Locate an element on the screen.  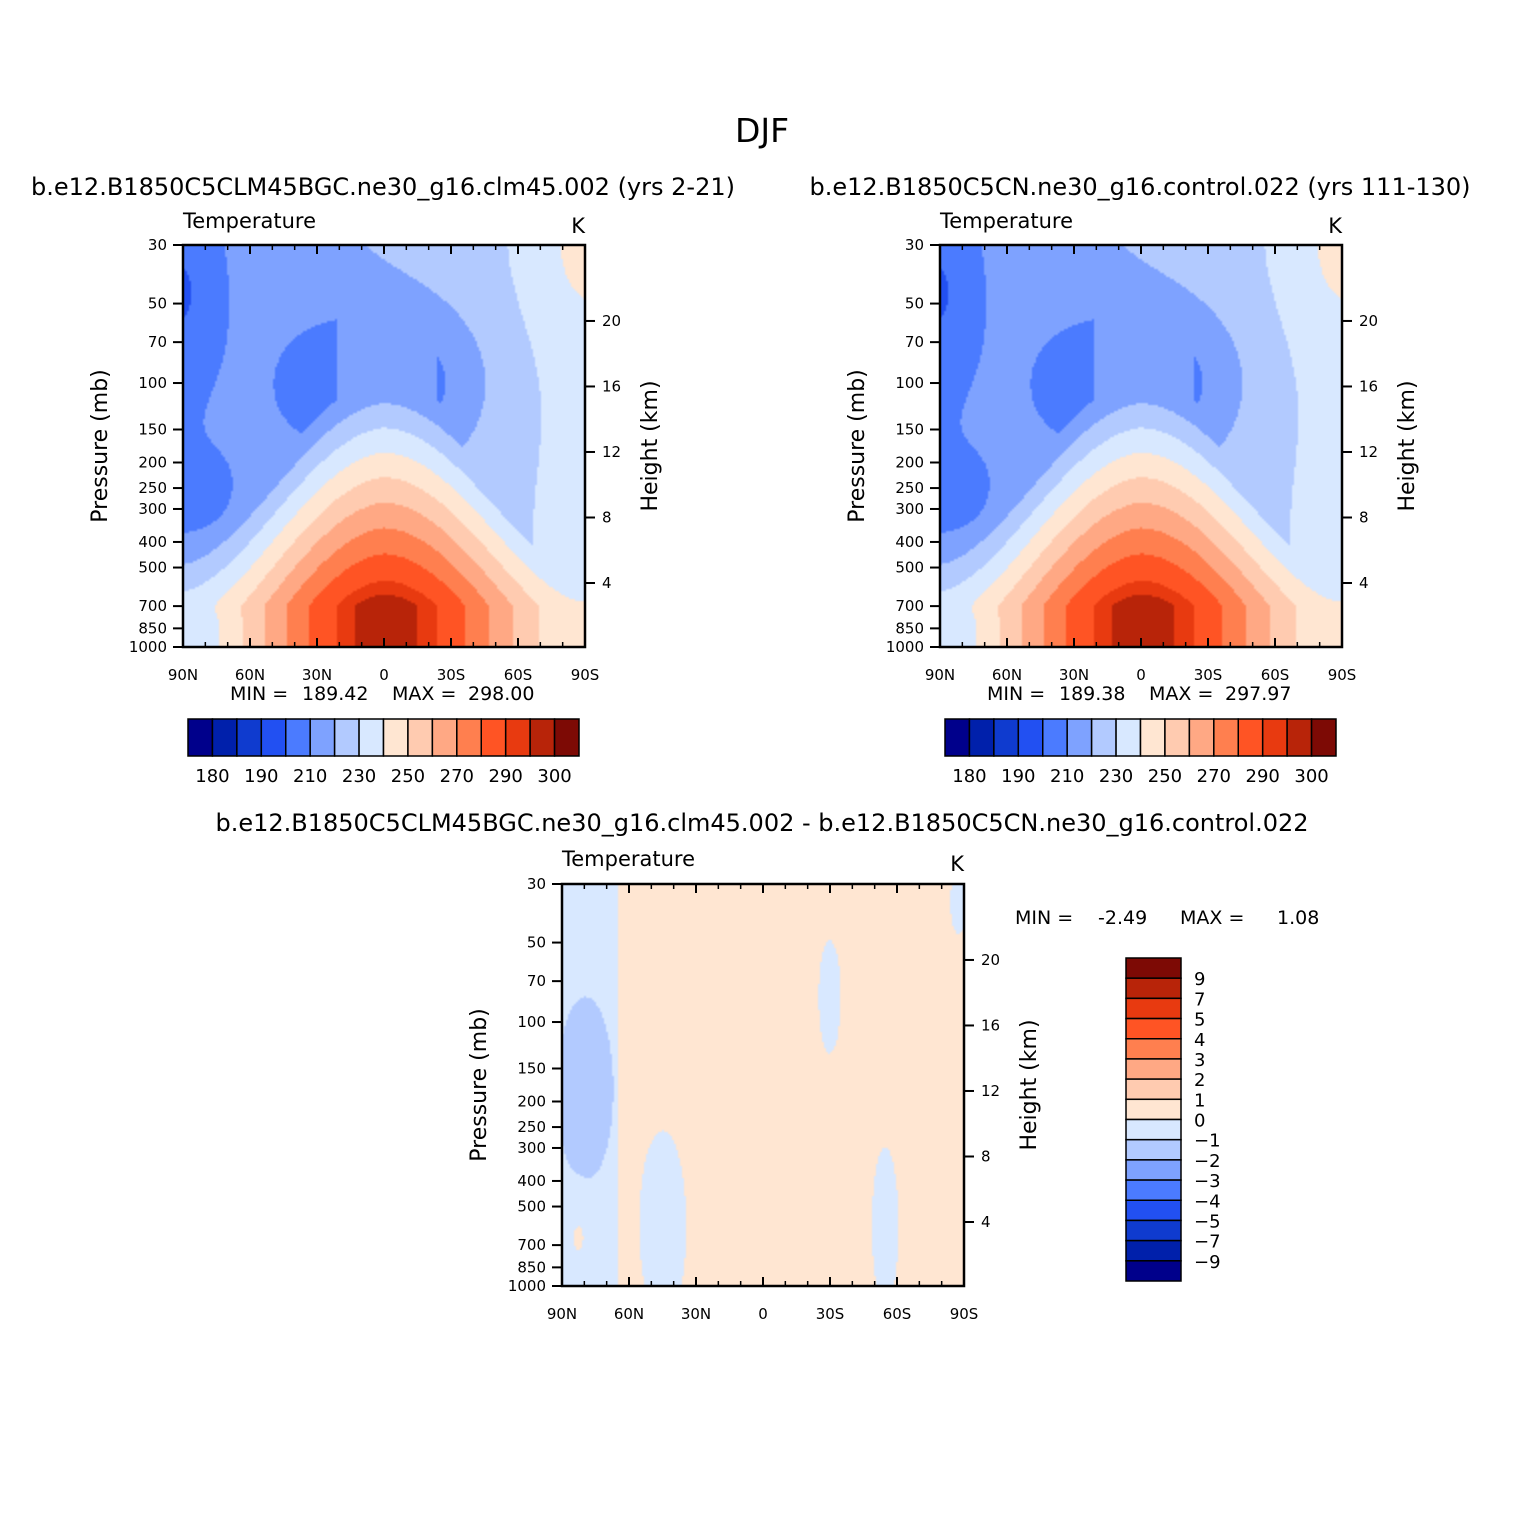
panel-3-min-value: -2.49 is located at coordinates (1122, 918).